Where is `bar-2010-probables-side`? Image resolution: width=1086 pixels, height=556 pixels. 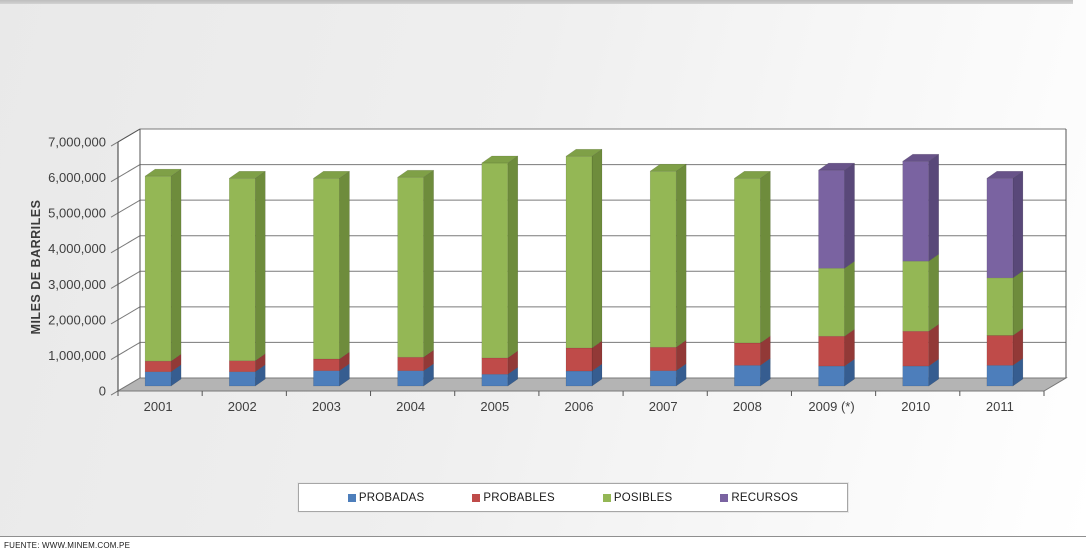
bar-2010-probables-side is located at coordinates (933, 345).